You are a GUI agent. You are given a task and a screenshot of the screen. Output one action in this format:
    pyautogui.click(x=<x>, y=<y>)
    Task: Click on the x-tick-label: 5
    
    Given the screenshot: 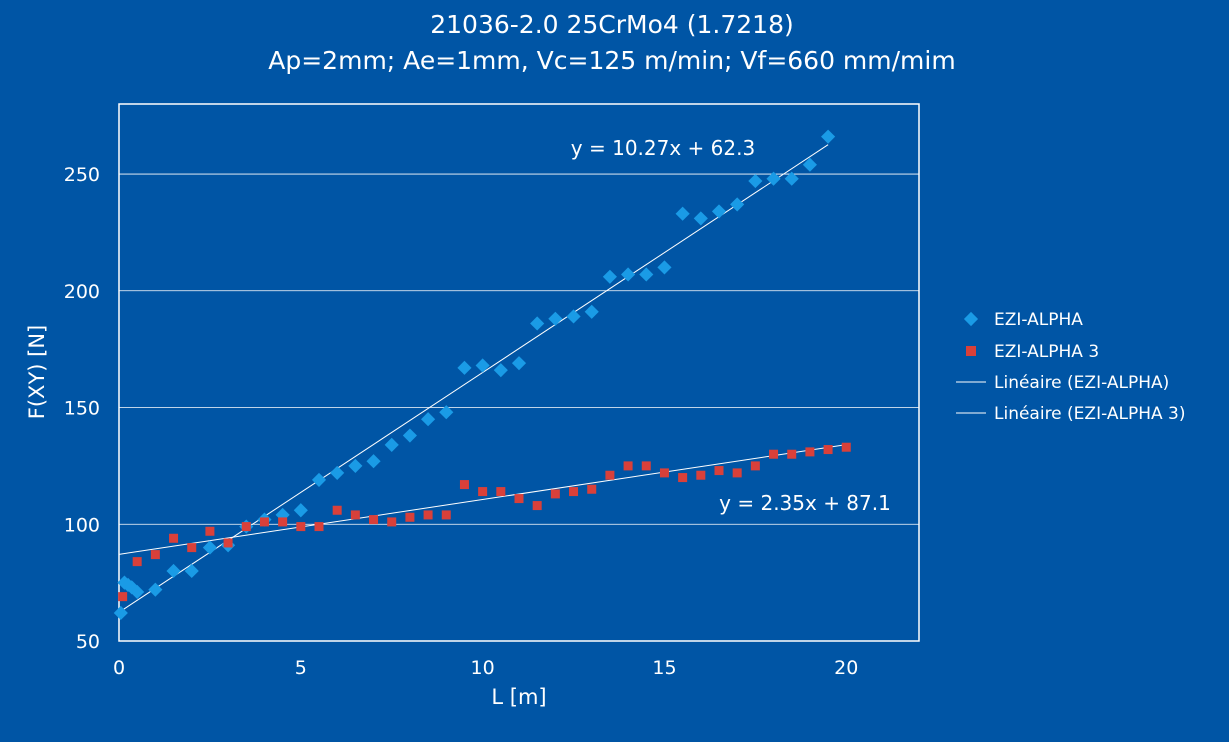 What is the action you would take?
    pyautogui.click(x=301, y=668)
    